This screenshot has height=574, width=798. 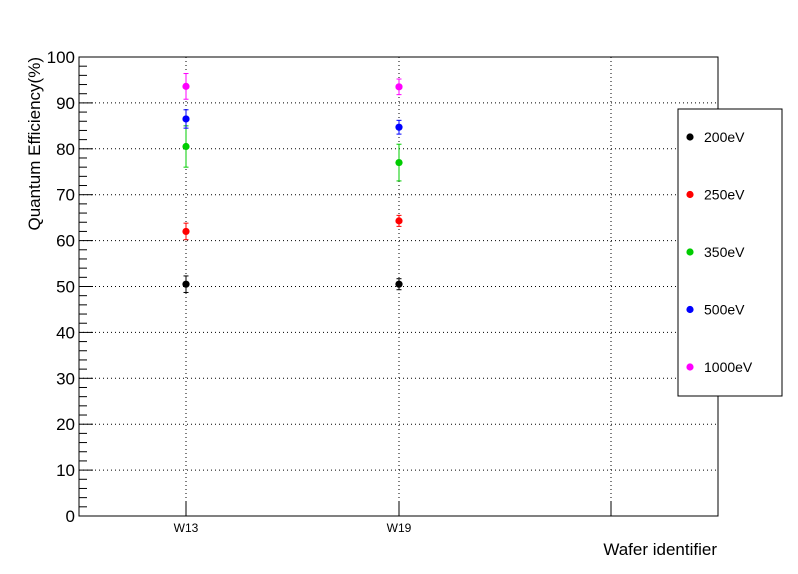 What do you see at coordinates (65, 241) in the screenshot?
I see `y-tick-label: 60` at bounding box center [65, 241].